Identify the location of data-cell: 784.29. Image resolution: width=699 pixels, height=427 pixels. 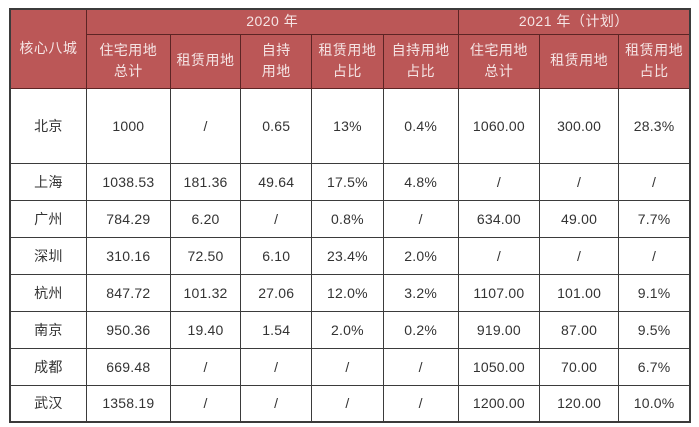
(128, 218).